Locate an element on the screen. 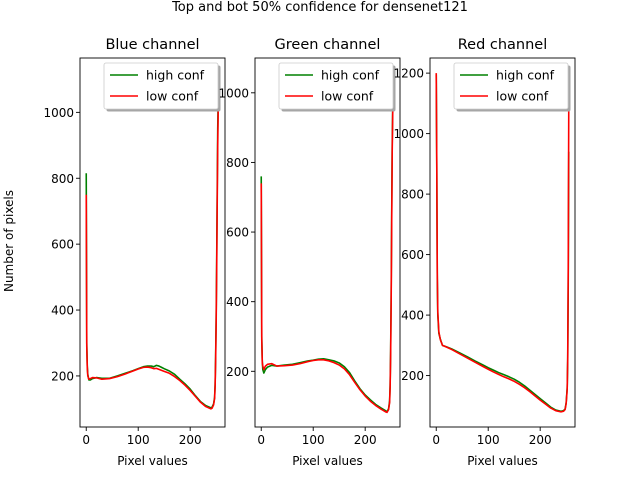 The height and width of the screenshot is (480, 640). red-channel-xtick-label: 200 is located at coordinates (540, 440).